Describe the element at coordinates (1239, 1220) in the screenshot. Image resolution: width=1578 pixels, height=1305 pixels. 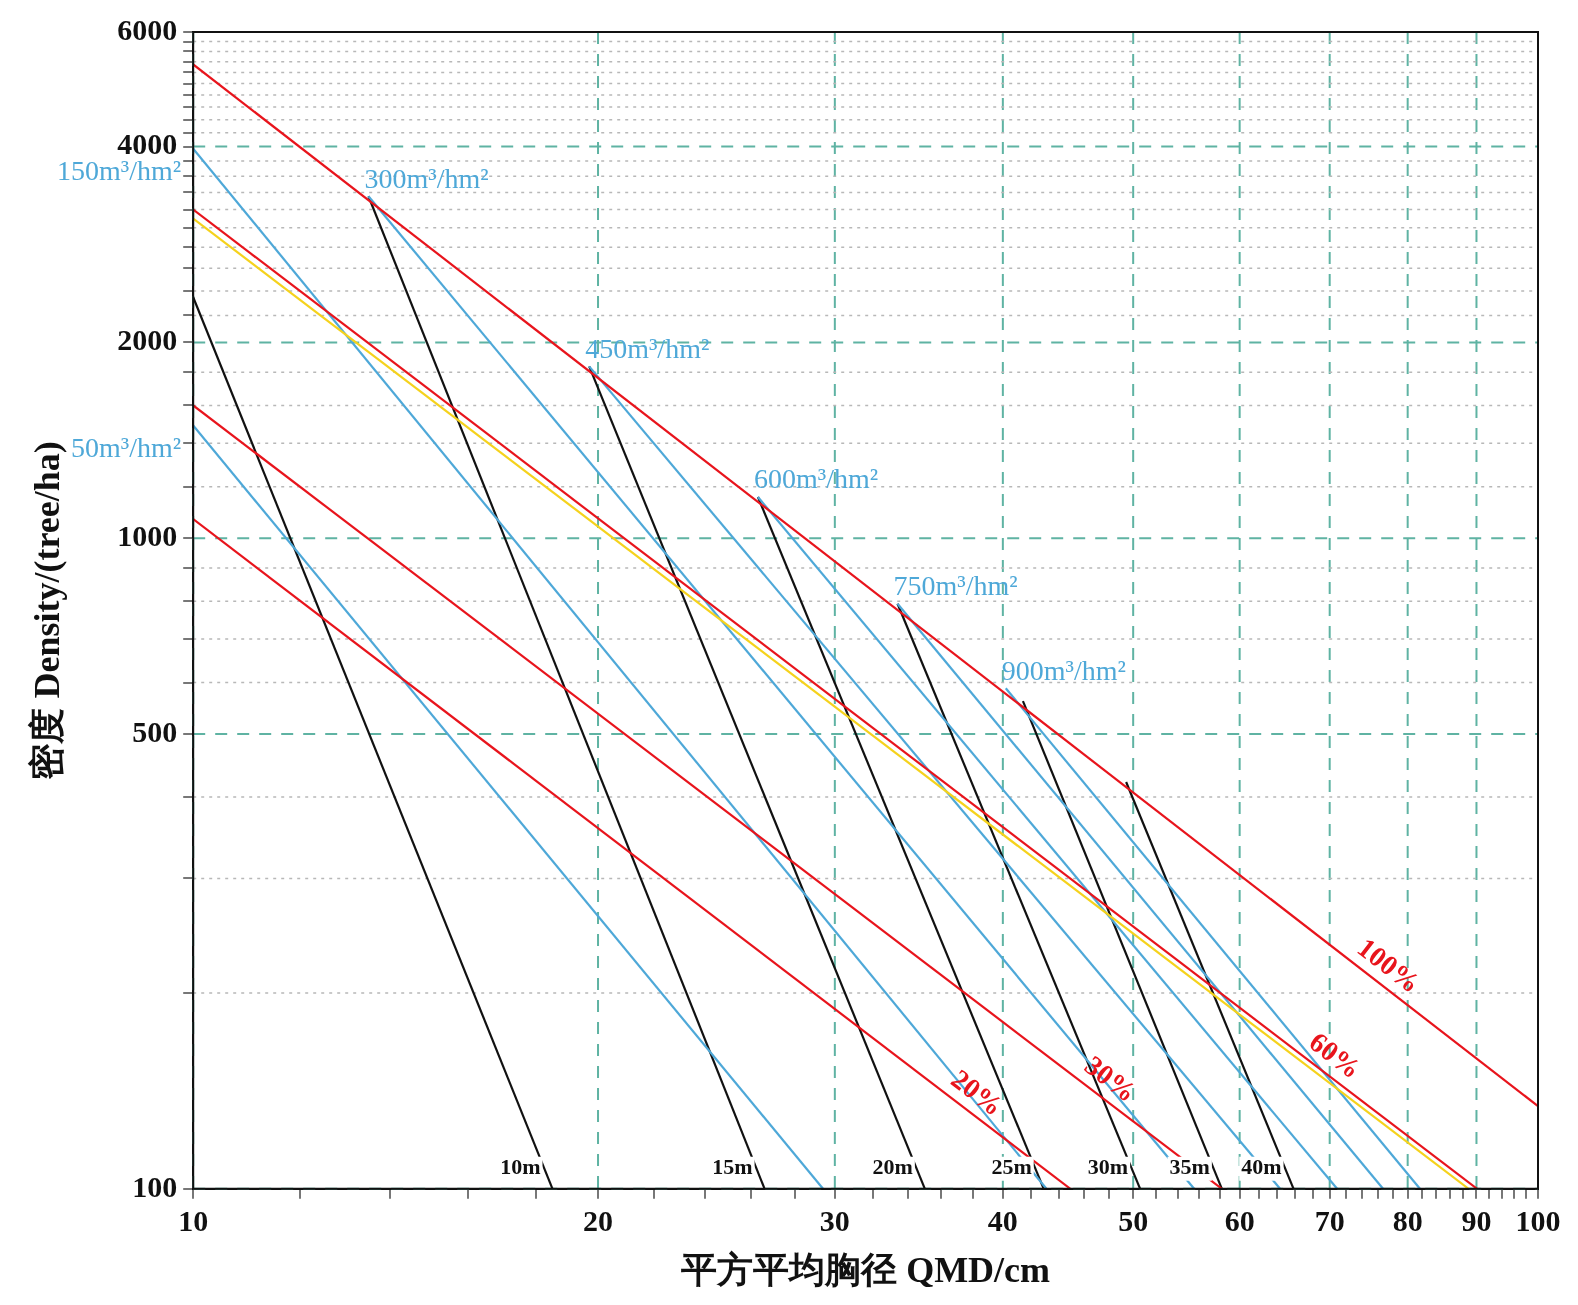
I see `x-tick-label: 60` at that location.